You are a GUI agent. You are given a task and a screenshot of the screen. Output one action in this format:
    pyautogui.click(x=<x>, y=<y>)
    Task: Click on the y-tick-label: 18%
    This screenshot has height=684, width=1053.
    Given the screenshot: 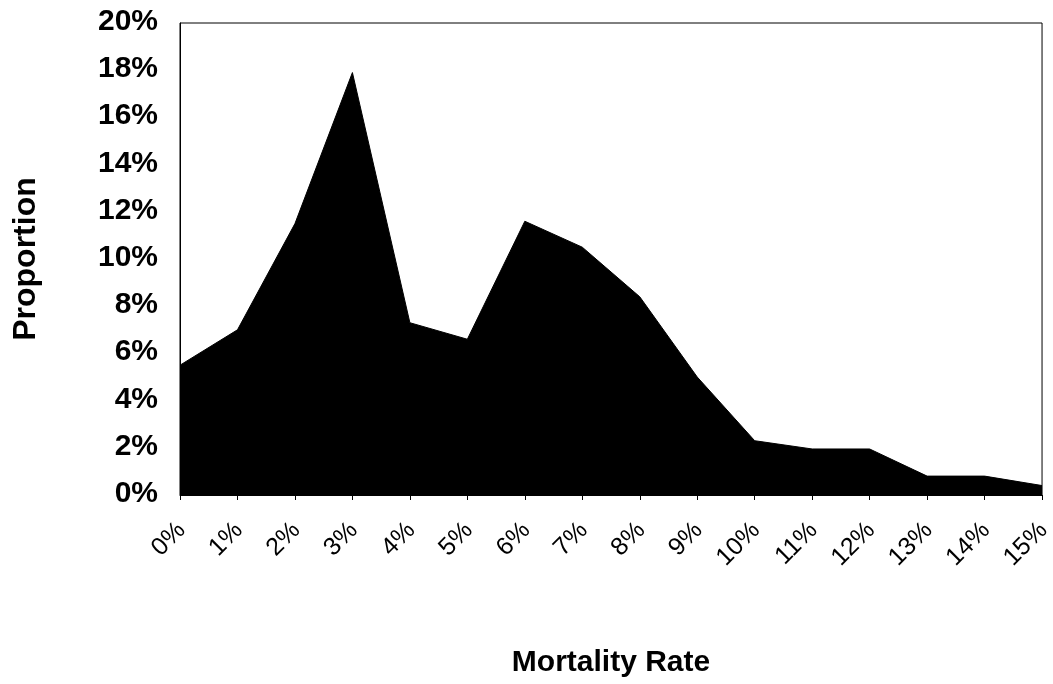 What is the action you would take?
    pyautogui.click(x=127, y=67)
    